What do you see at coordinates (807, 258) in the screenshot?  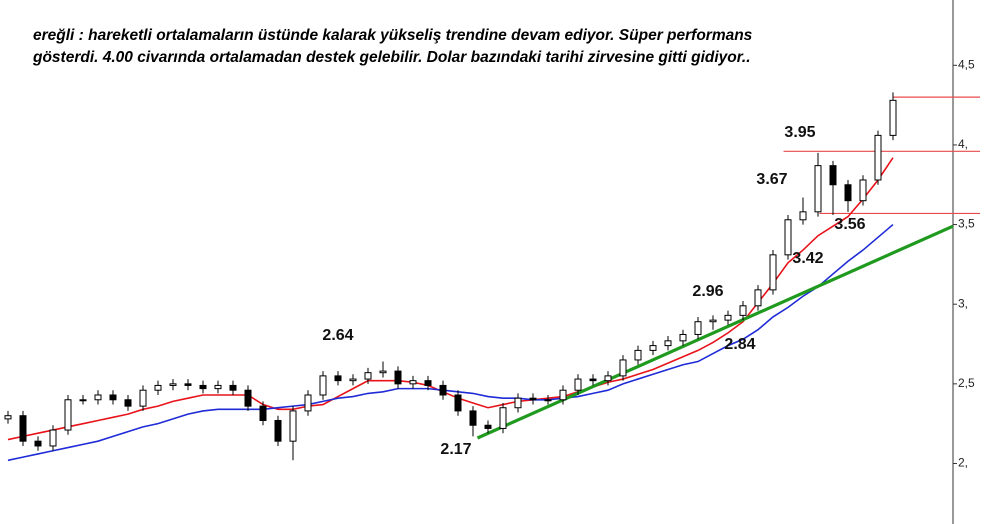 I see `annotation: 3.42` at bounding box center [807, 258].